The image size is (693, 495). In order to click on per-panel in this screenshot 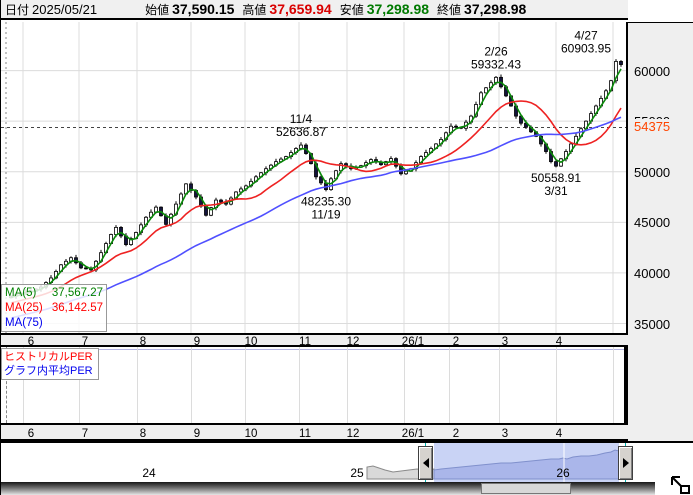, I will do `click(313, 385)`.